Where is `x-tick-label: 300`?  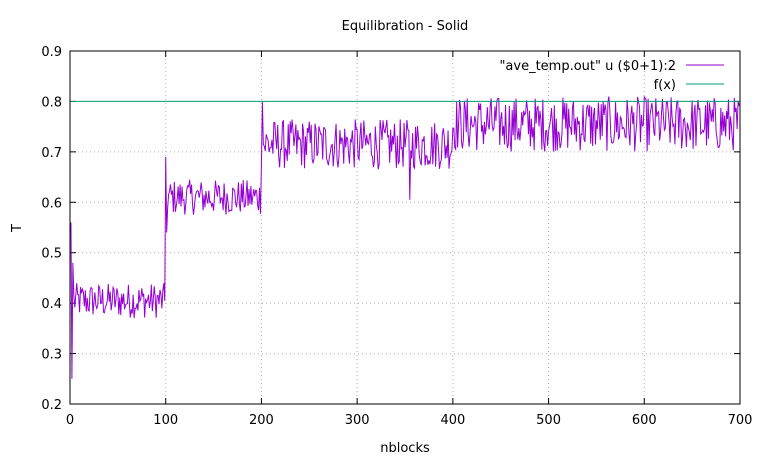
x-tick-label: 300 is located at coordinates (357, 420).